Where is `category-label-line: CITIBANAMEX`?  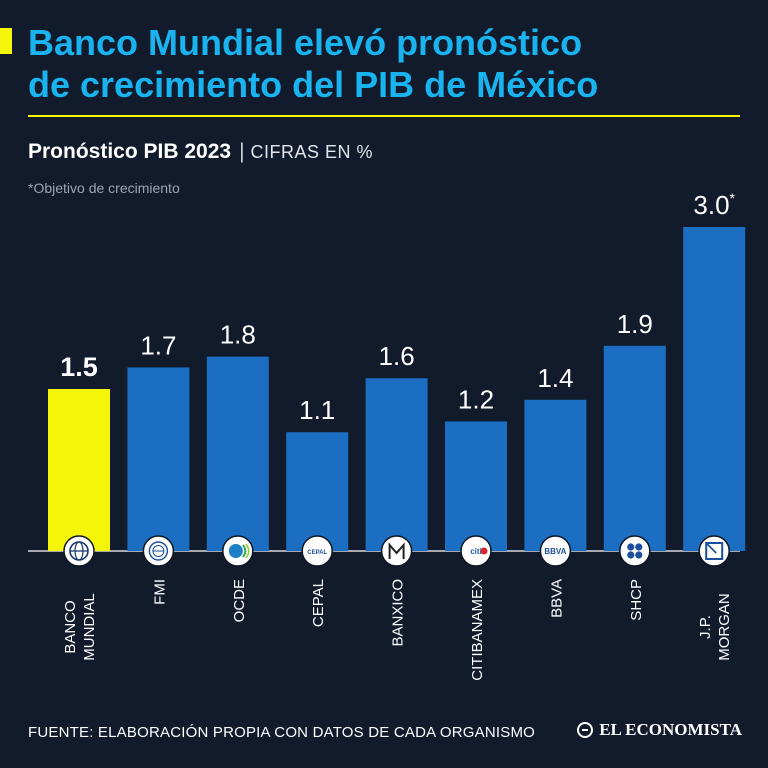
category-label-line: CITIBANAMEX is located at coordinates (477, 630).